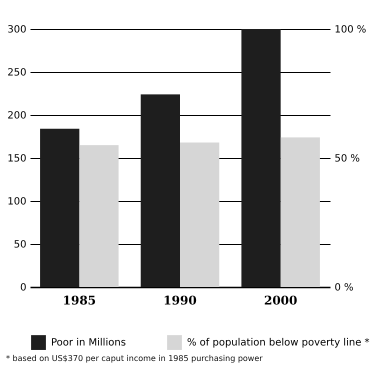 The height and width of the screenshot is (384, 386). I want to click on legend-label: Poor in Millions, so click(88, 343).